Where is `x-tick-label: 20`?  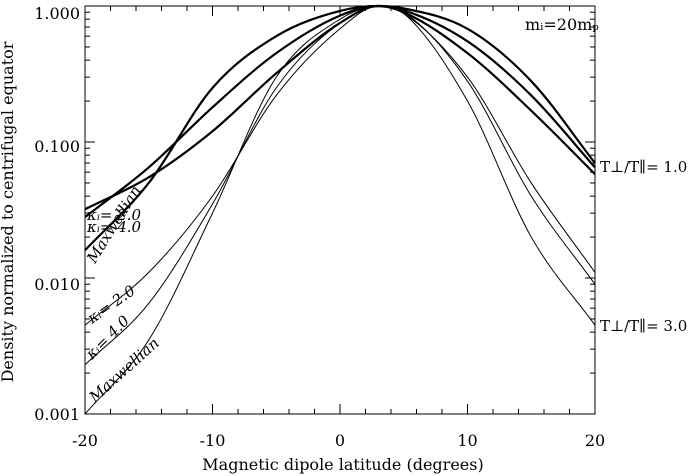 x-tick-label: 20 is located at coordinates (595, 440).